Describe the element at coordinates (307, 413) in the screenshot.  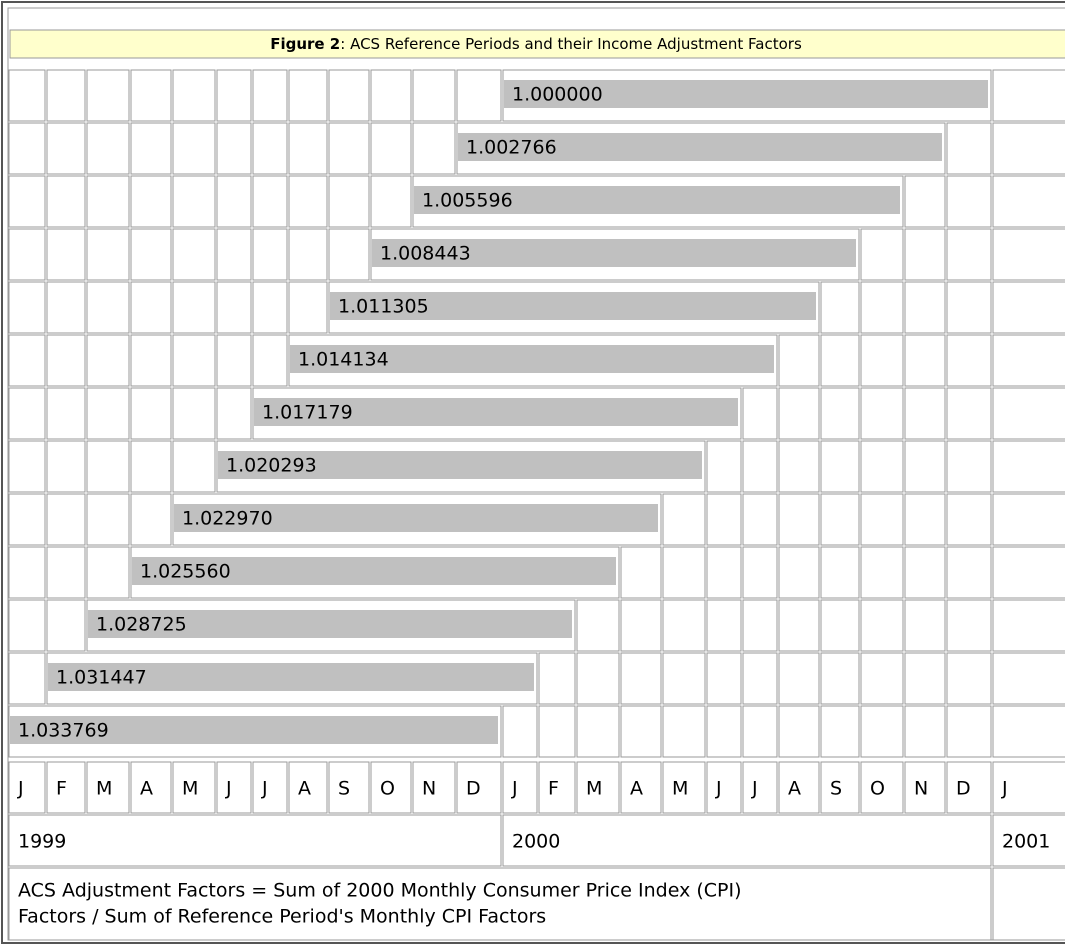
I see `factor-label: 1.017179` at that location.